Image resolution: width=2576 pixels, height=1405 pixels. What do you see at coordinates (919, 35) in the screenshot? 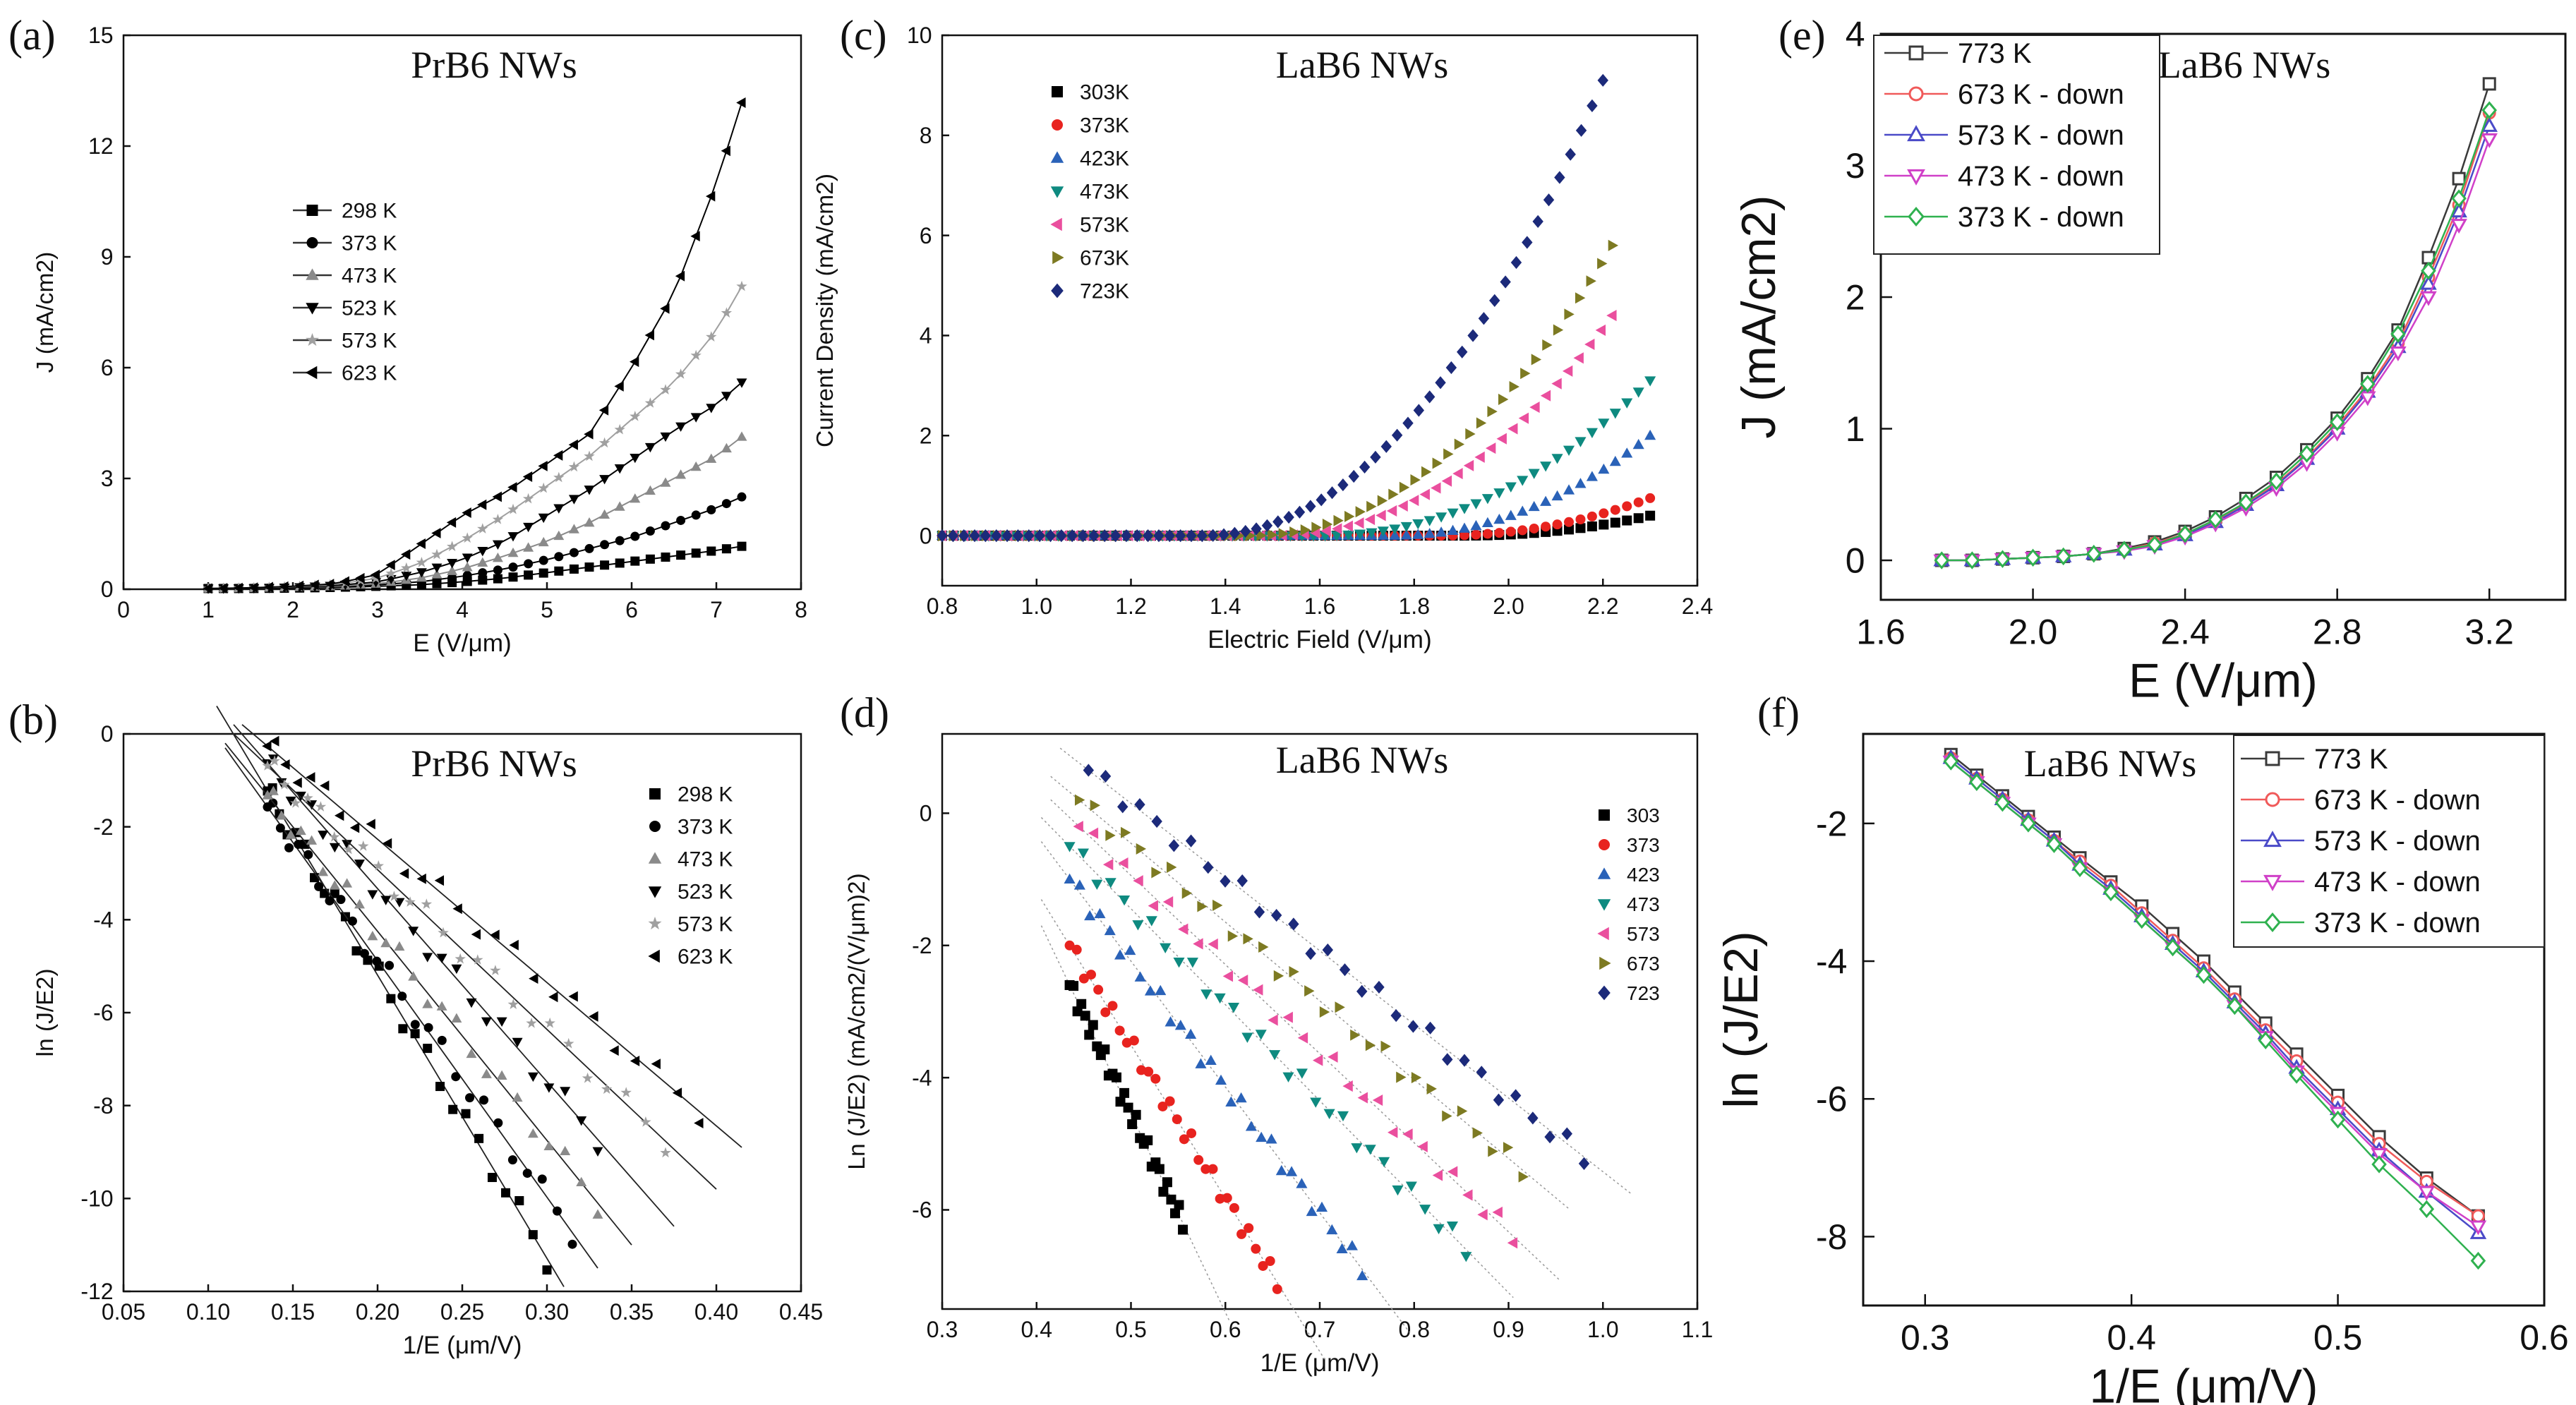
I see `y-tick-label: 10` at bounding box center [919, 35].